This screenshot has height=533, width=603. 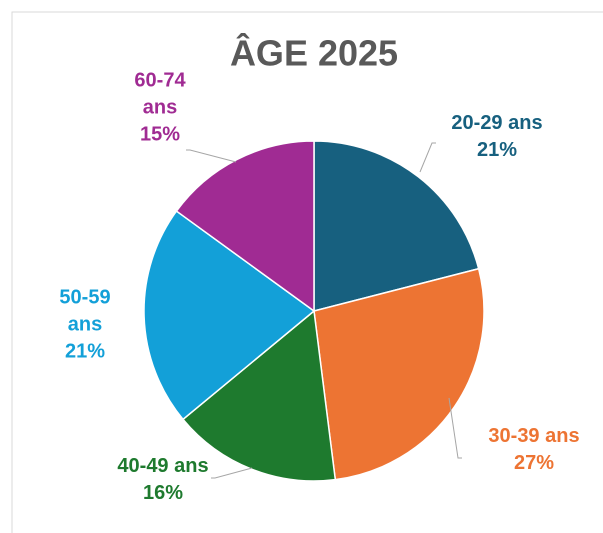 What do you see at coordinates (163, 480) in the screenshot?
I see `data-label: 40-49 ans 16%` at bounding box center [163, 480].